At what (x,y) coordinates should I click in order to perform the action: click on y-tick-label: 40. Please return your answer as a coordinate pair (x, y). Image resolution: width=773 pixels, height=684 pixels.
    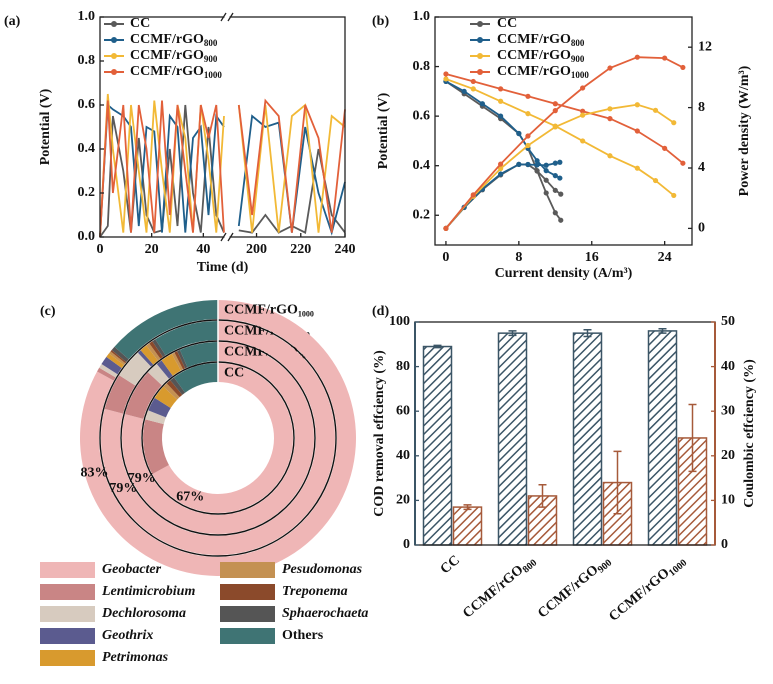
    Looking at the image, I should click on (403, 455).